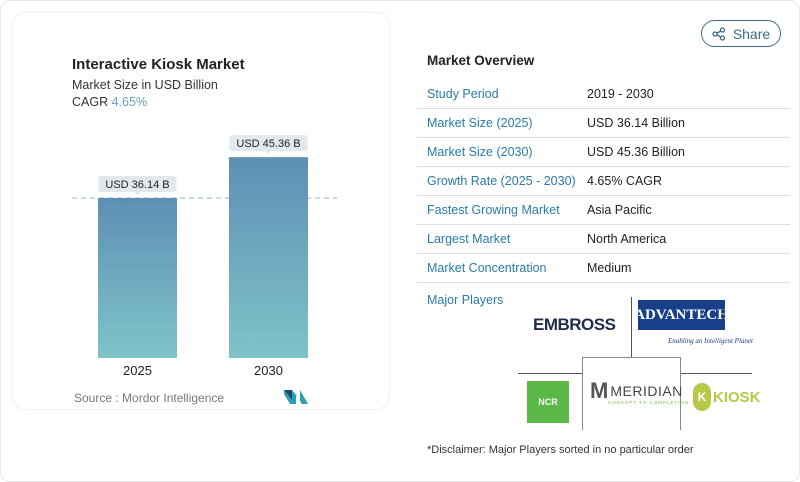 The width and height of the screenshot is (800, 482). I want to click on source-text: Source : Mordor Intelligence, so click(149, 398).